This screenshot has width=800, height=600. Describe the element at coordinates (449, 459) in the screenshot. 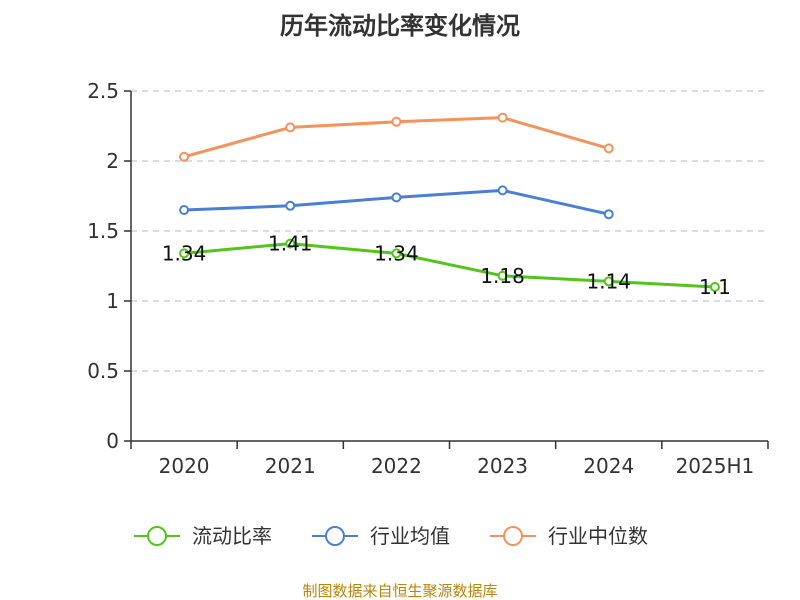

I see `x-axis: 2020 2021 2022 2023 2024 2025H1` at that location.